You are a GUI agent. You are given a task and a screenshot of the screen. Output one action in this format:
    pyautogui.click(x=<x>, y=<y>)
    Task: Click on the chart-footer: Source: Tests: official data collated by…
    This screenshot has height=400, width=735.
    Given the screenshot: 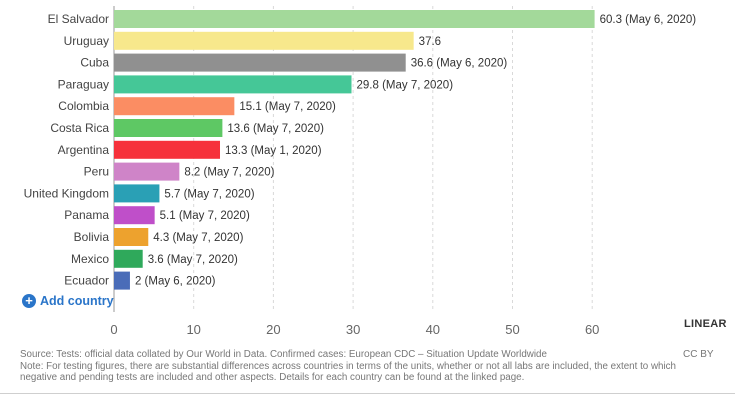 What is the action you would take?
    pyautogui.click(x=350, y=366)
    